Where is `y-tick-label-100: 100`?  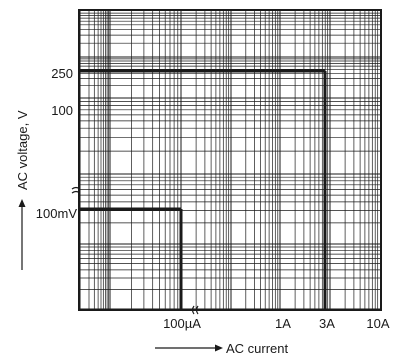 y-tick-label-100: 100 is located at coordinates (62, 110).